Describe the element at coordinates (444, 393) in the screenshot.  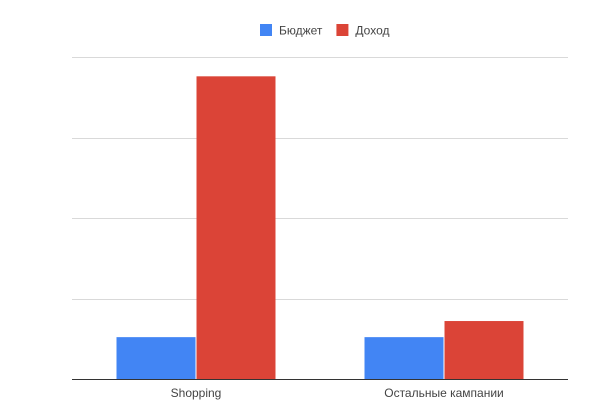
I see `x-tick-label: Остальные кампании` at that location.